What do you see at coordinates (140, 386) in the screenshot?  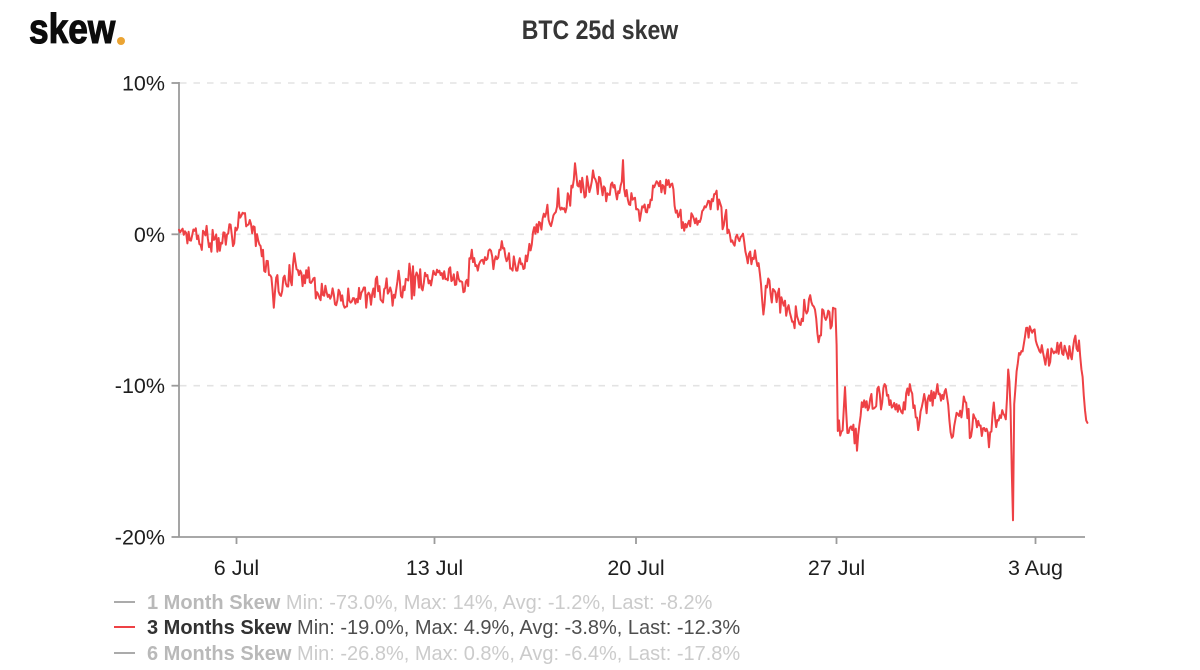 I see `svg-text: -10%` at bounding box center [140, 386].